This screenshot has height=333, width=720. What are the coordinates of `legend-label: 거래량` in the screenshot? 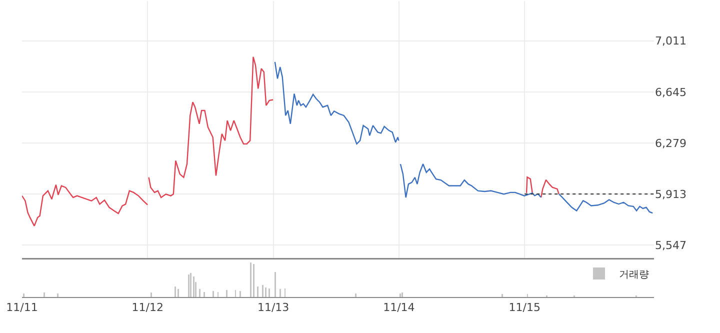 It's located at (634, 274).